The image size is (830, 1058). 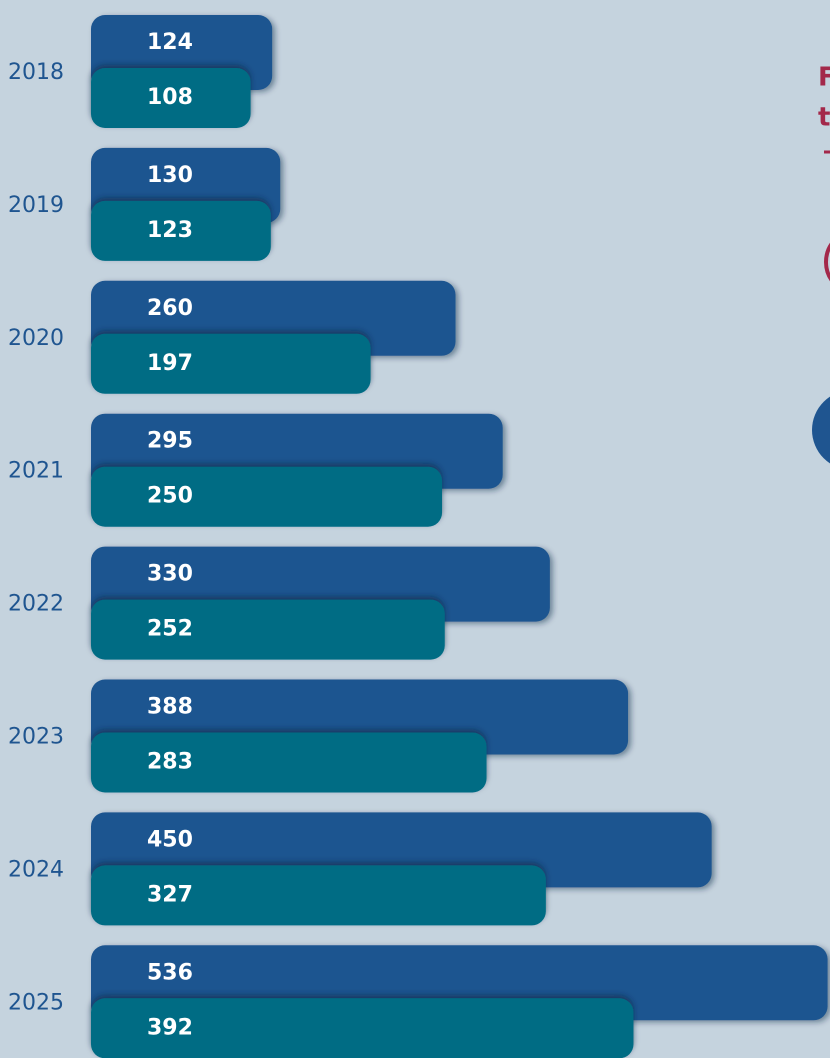 What do you see at coordinates (36, 604) in the screenshot?
I see `y-tick-label: 2022` at bounding box center [36, 604].